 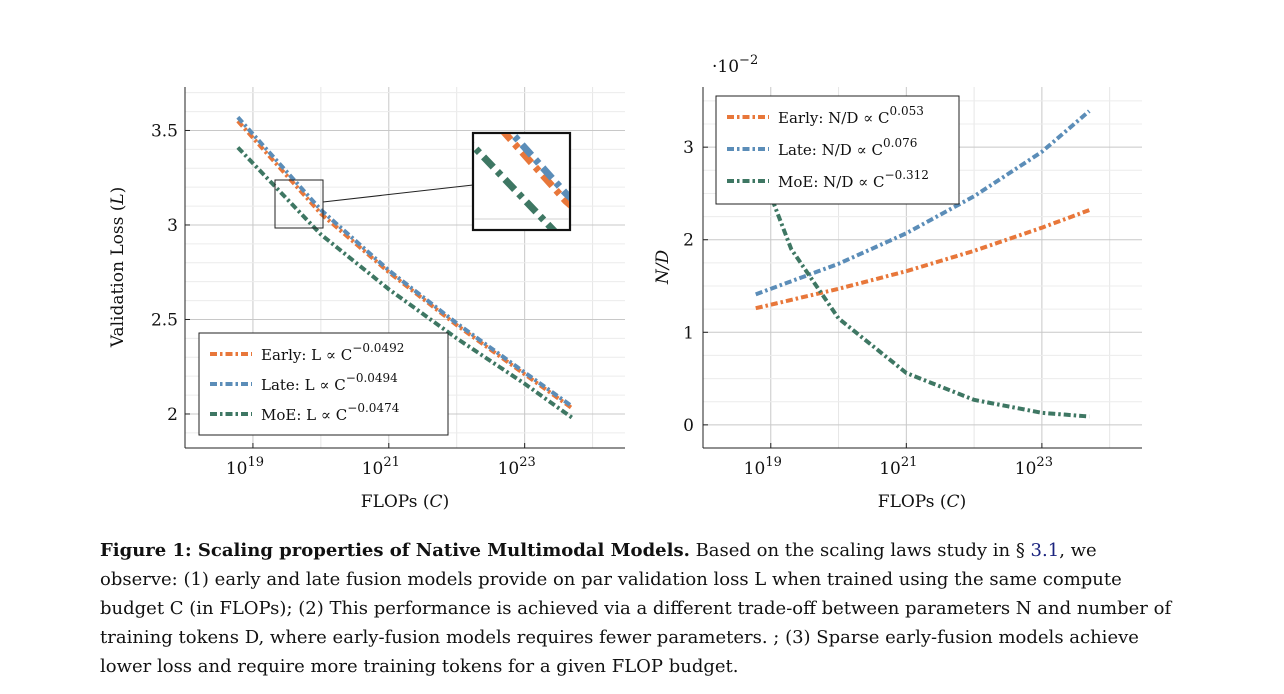 What do you see at coordinates (118, 268) in the screenshot?
I see `y-axis-label: Validation Loss (L)` at bounding box center [118, 268].